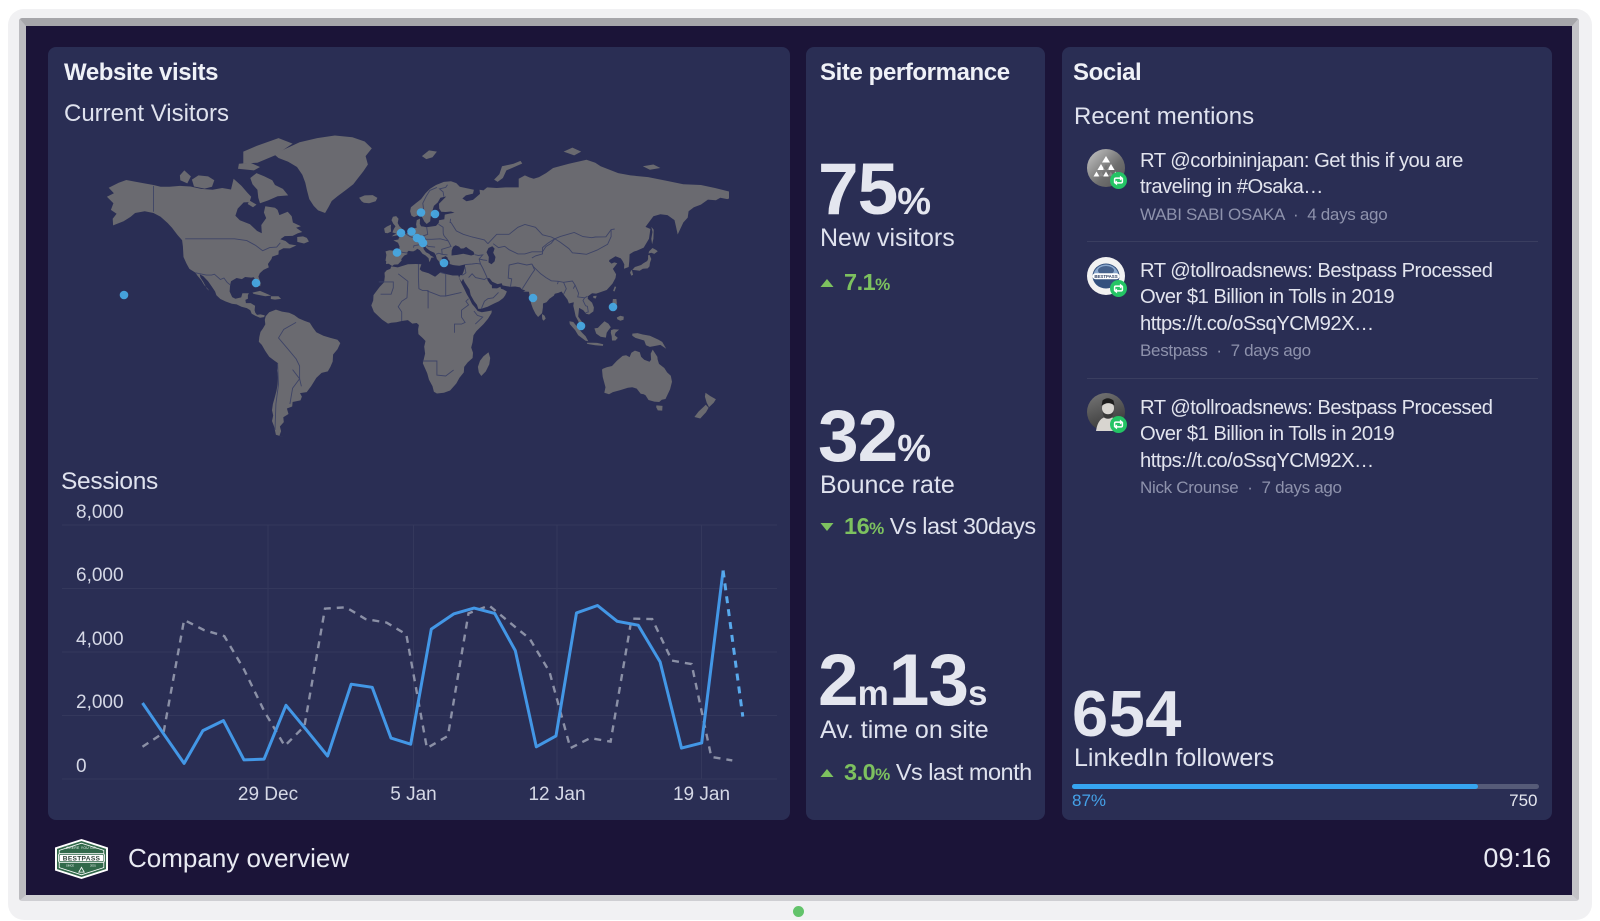 The width and height of the screenshot is (1600, 921). What do you see at coordinates (82, 848) in the screenshot?
I see `svg-text: WHERE YOU GO.` at bounding box center [82, 848].